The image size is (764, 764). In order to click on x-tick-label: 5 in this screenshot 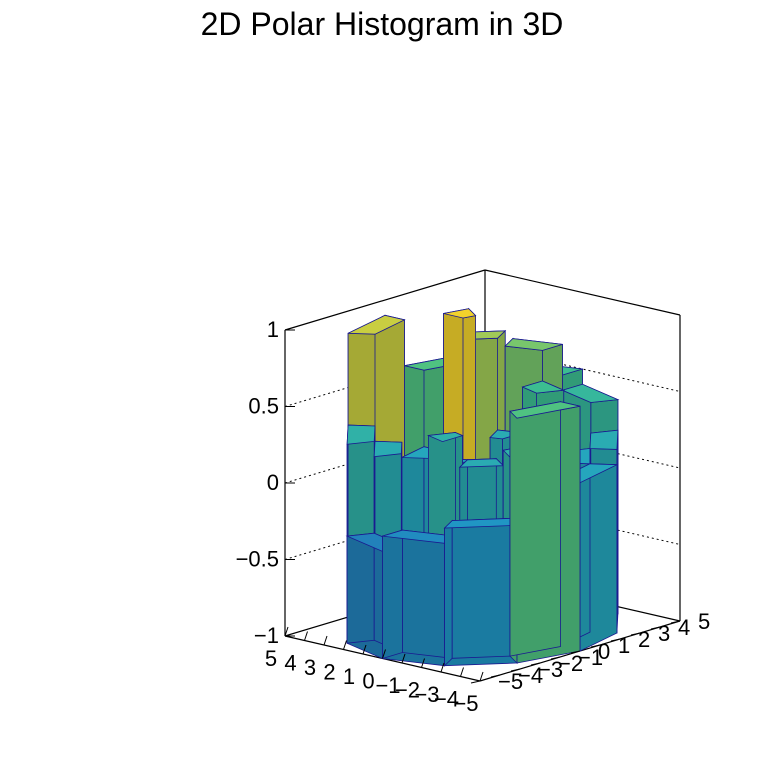, I will do `click(271, 658)`.